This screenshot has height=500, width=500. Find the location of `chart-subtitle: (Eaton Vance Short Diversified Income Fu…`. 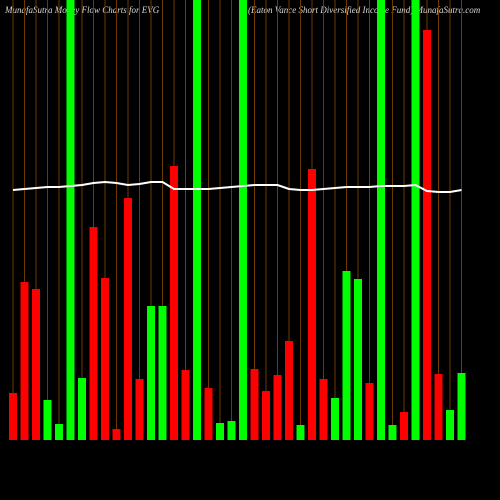

chart-subtitle: (Eaton Vance Short Diversified Income Fu… is located at coordinates (364, 10).